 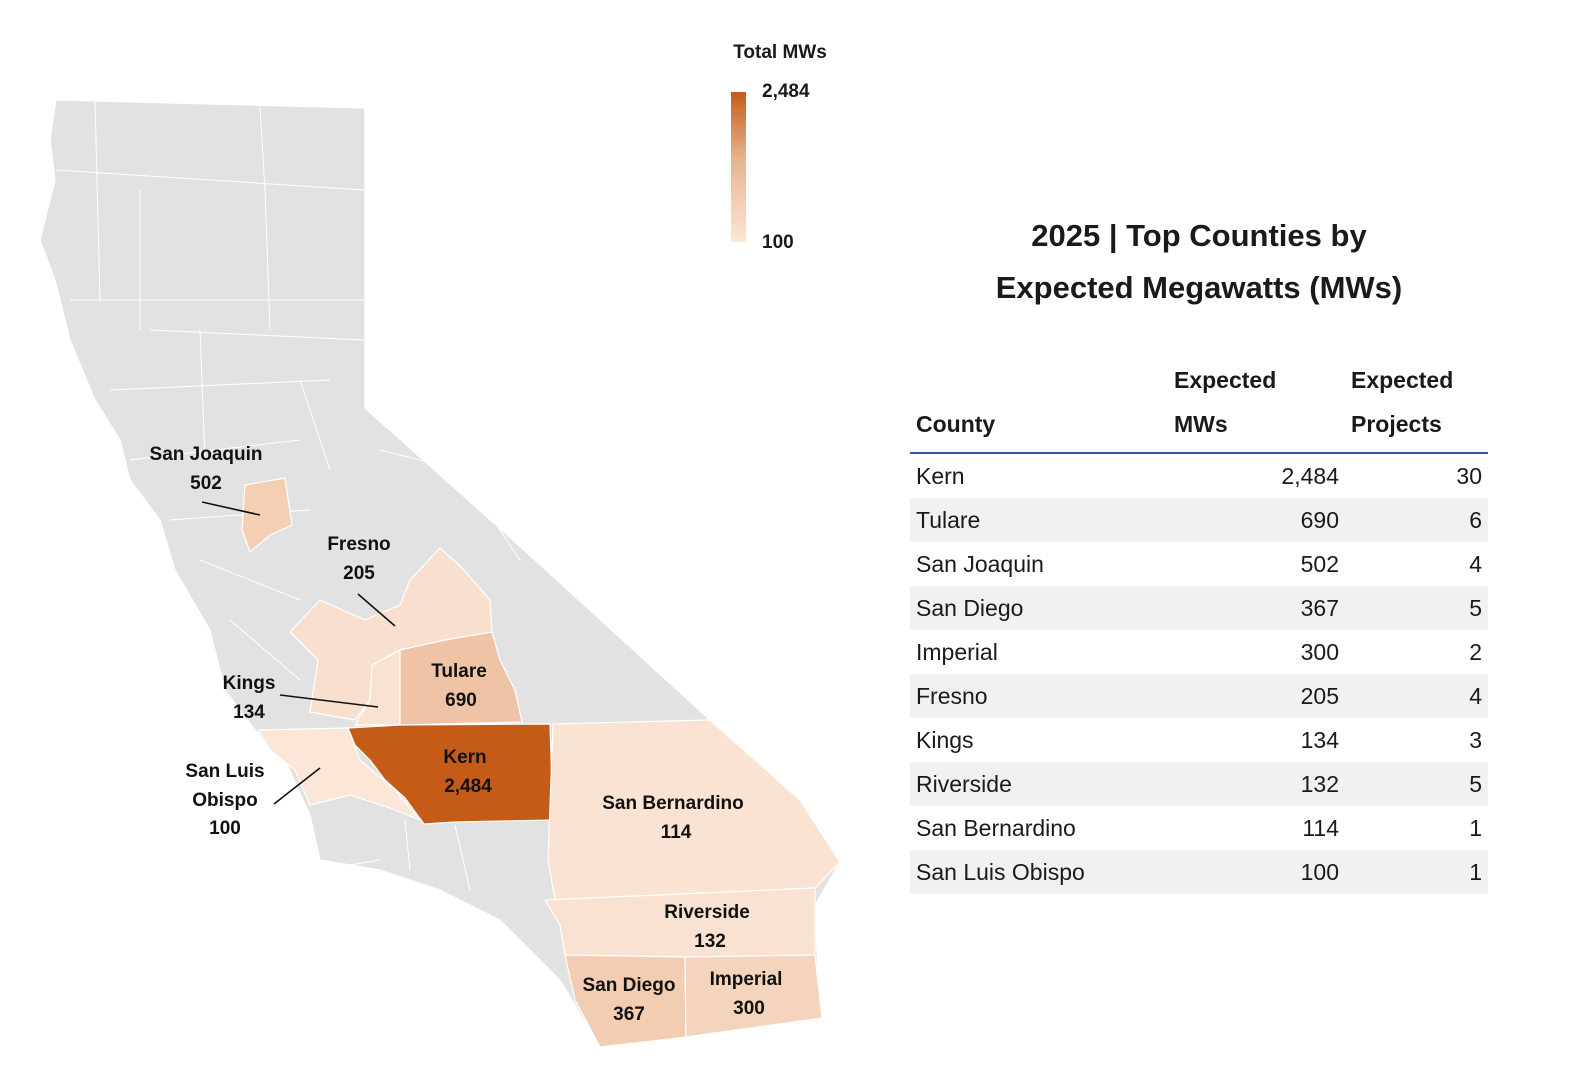 What do you see at coordinates (1201, 424) in the screenshot?
I see `header-mws-line2: MWs` at bounding box center [1201, 424].